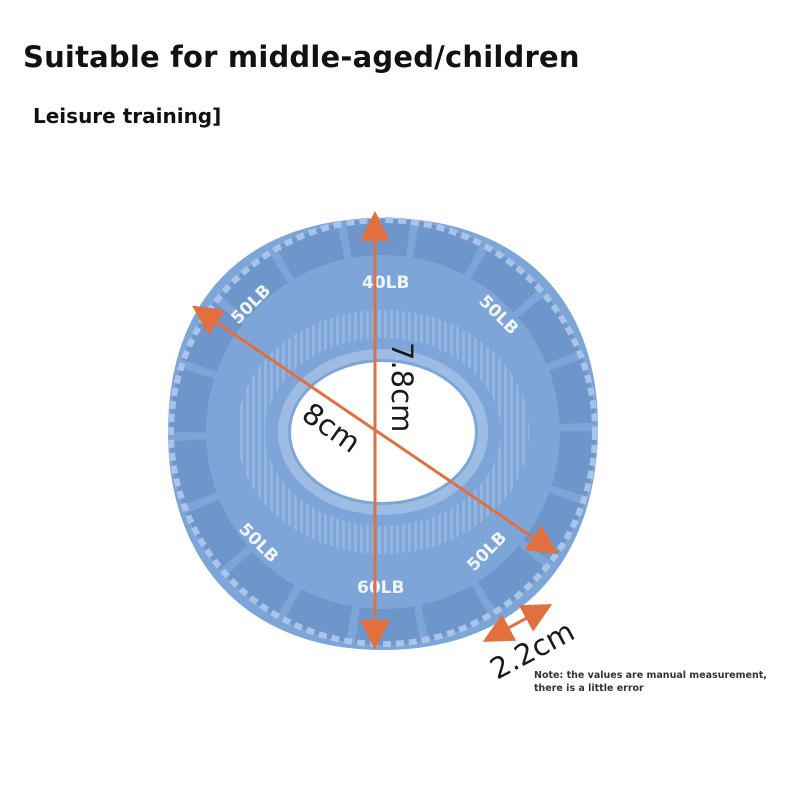  What do you see at coordinates (380, 588) in the screenshot?
I see `label-bottom: 60LB` at bounding box center [380, 588].